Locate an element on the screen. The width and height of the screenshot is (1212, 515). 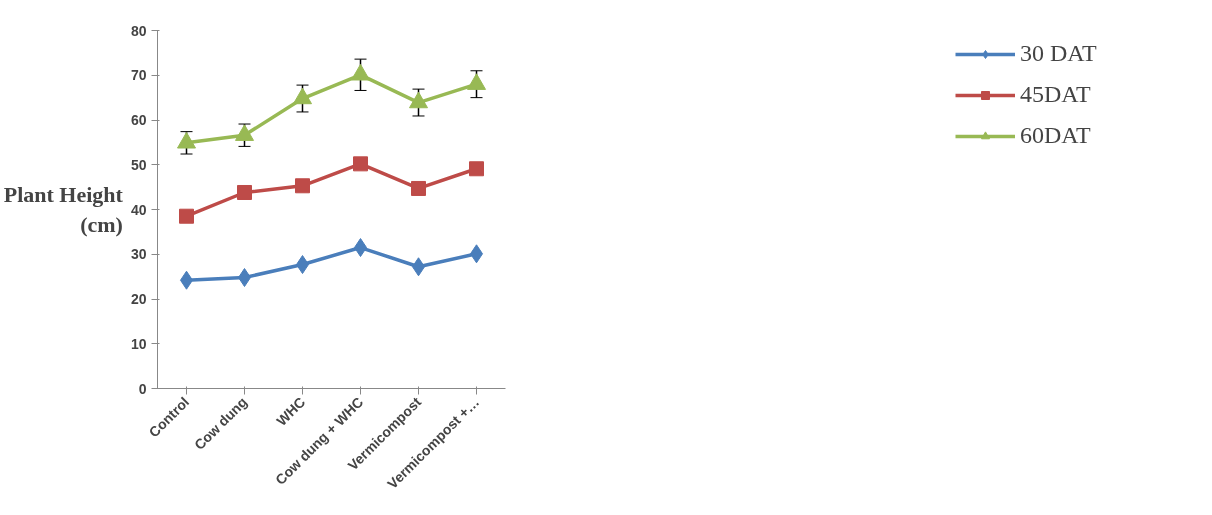
y-tick-label: 60 is located at coordinates (138, 120).